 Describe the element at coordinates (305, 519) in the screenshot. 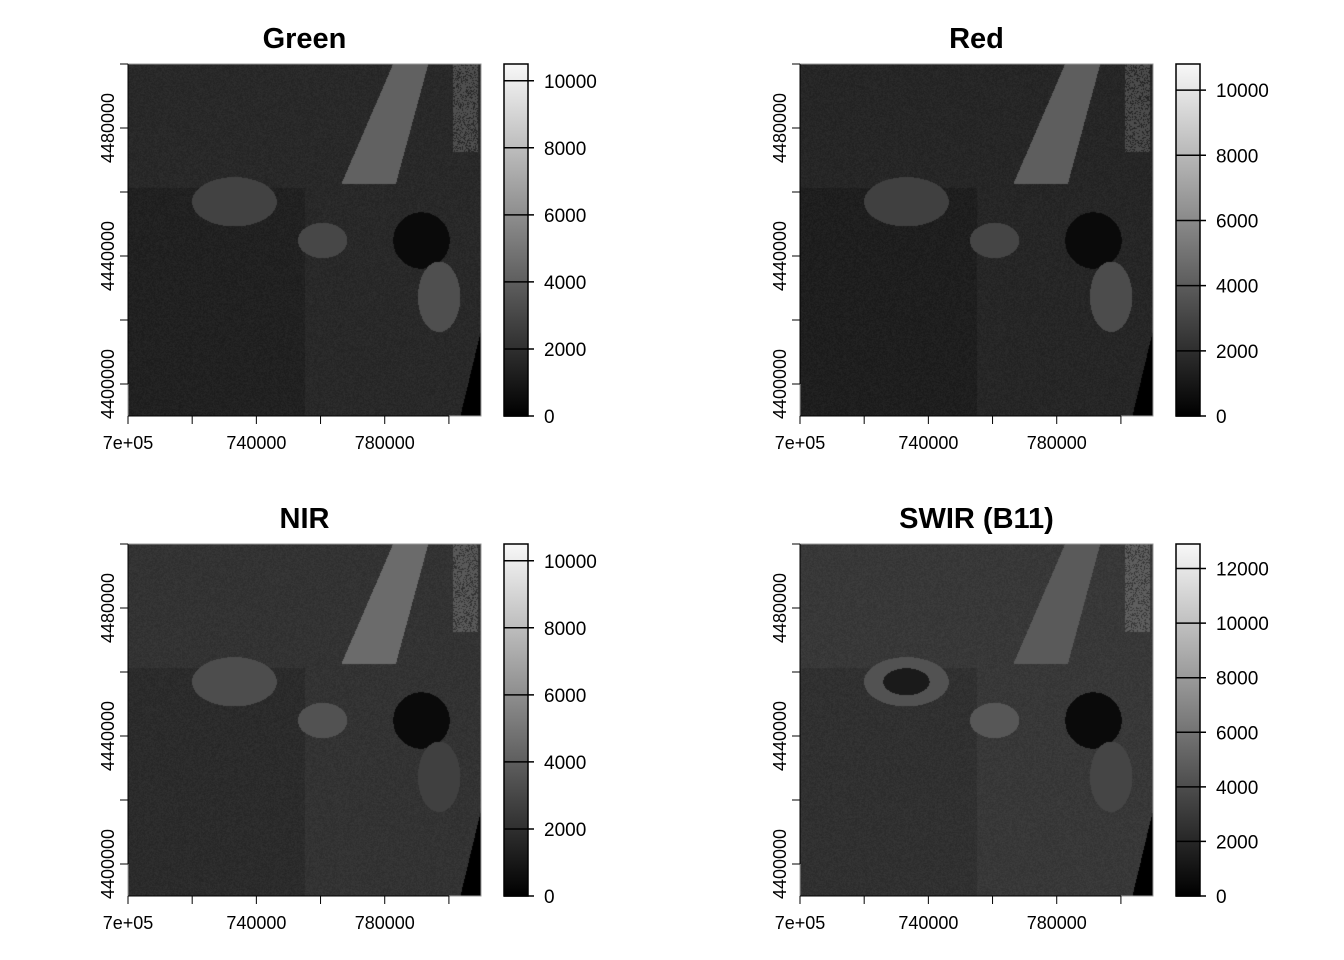

I see `panel-title: NIR` at that location.